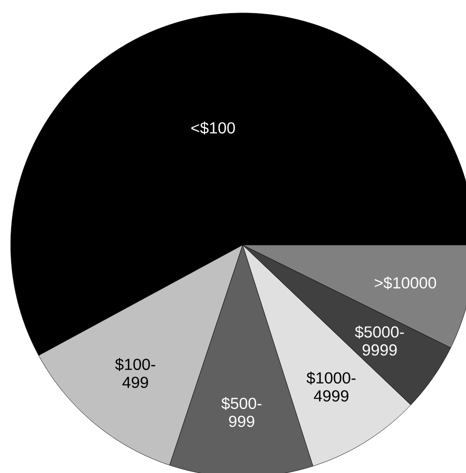 This screenshot has width=466, height=473. What do you see at coordinates (135, 373) in the screenshot?
I see `slice-label: $100-499` at bounding box center [135, 373].